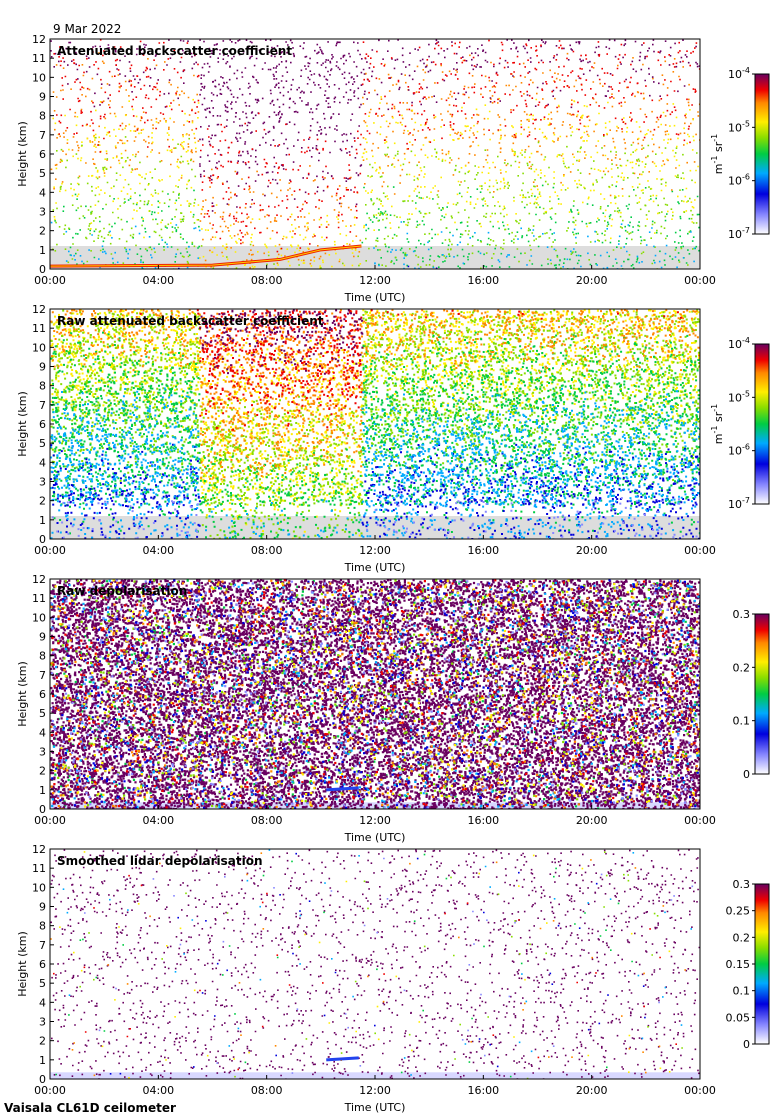 Image resolution: width=780 pixels, height=1120 pixels. I want to click on colorbar: 0 0.05 0.1 0.15 0.2 0.25 0.3, so click(748, 964).